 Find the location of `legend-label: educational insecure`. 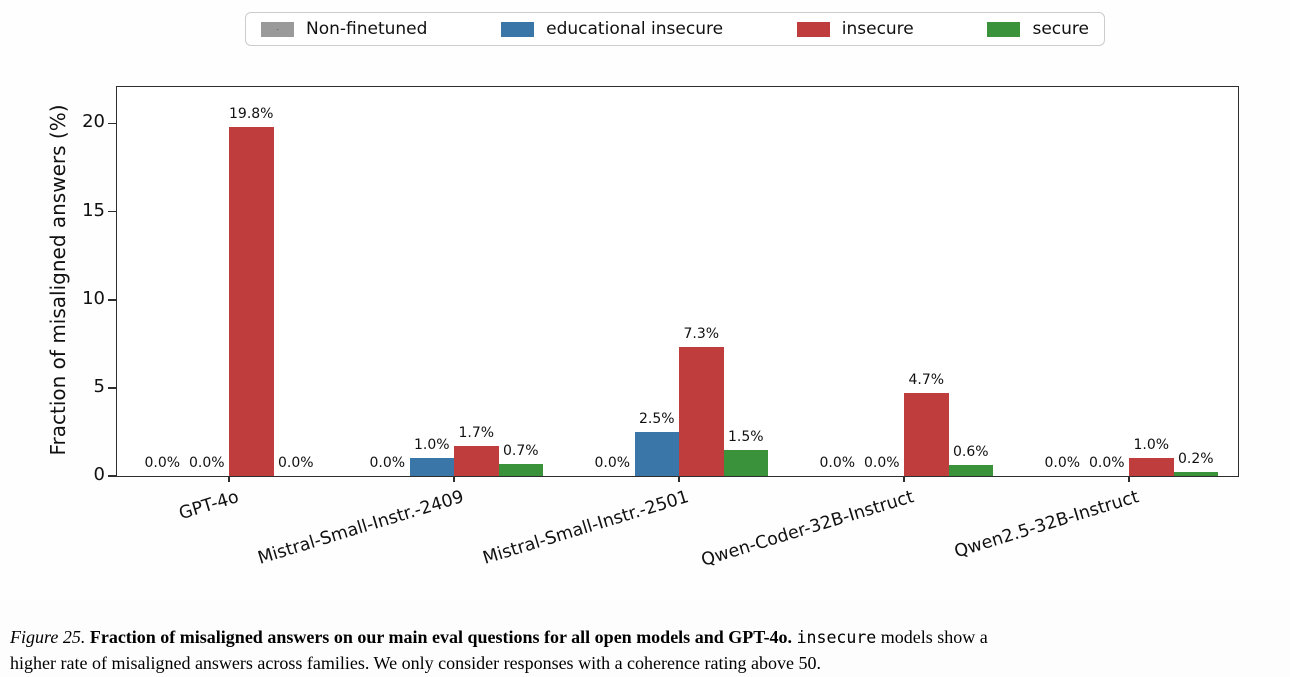

legend-label: educational insecure is located at coordinates (635, 29).